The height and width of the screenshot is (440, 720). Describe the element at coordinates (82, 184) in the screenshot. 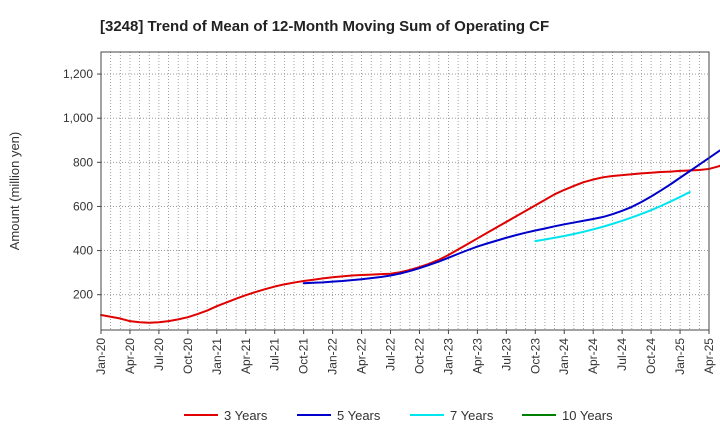

I see `y-axis: 200 400 600 800 1,000 1,200` at that location.